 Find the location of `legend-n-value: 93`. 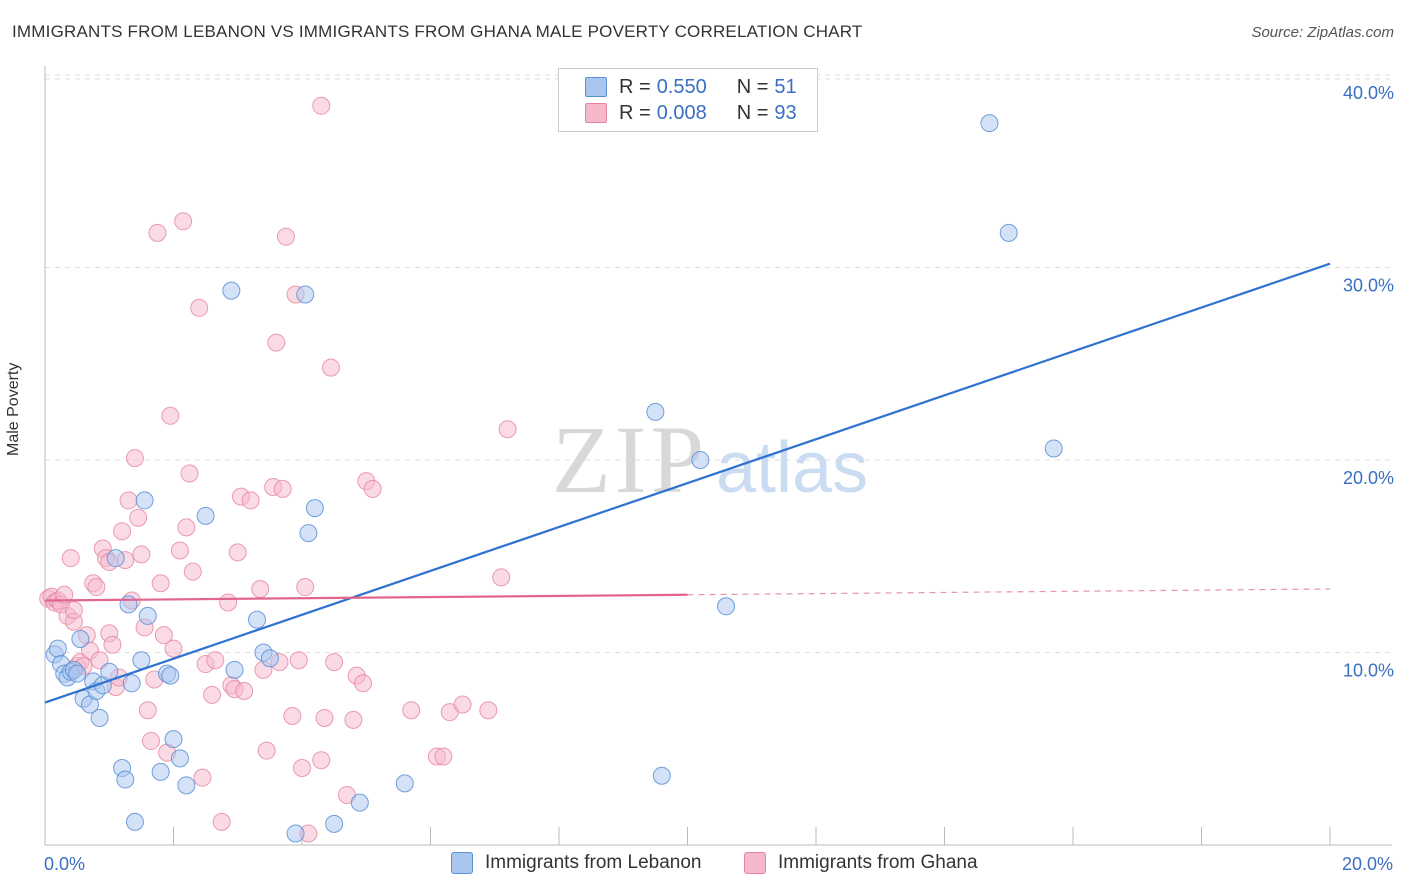

legend-n-value: 93 is located at coordinates (785, 112).